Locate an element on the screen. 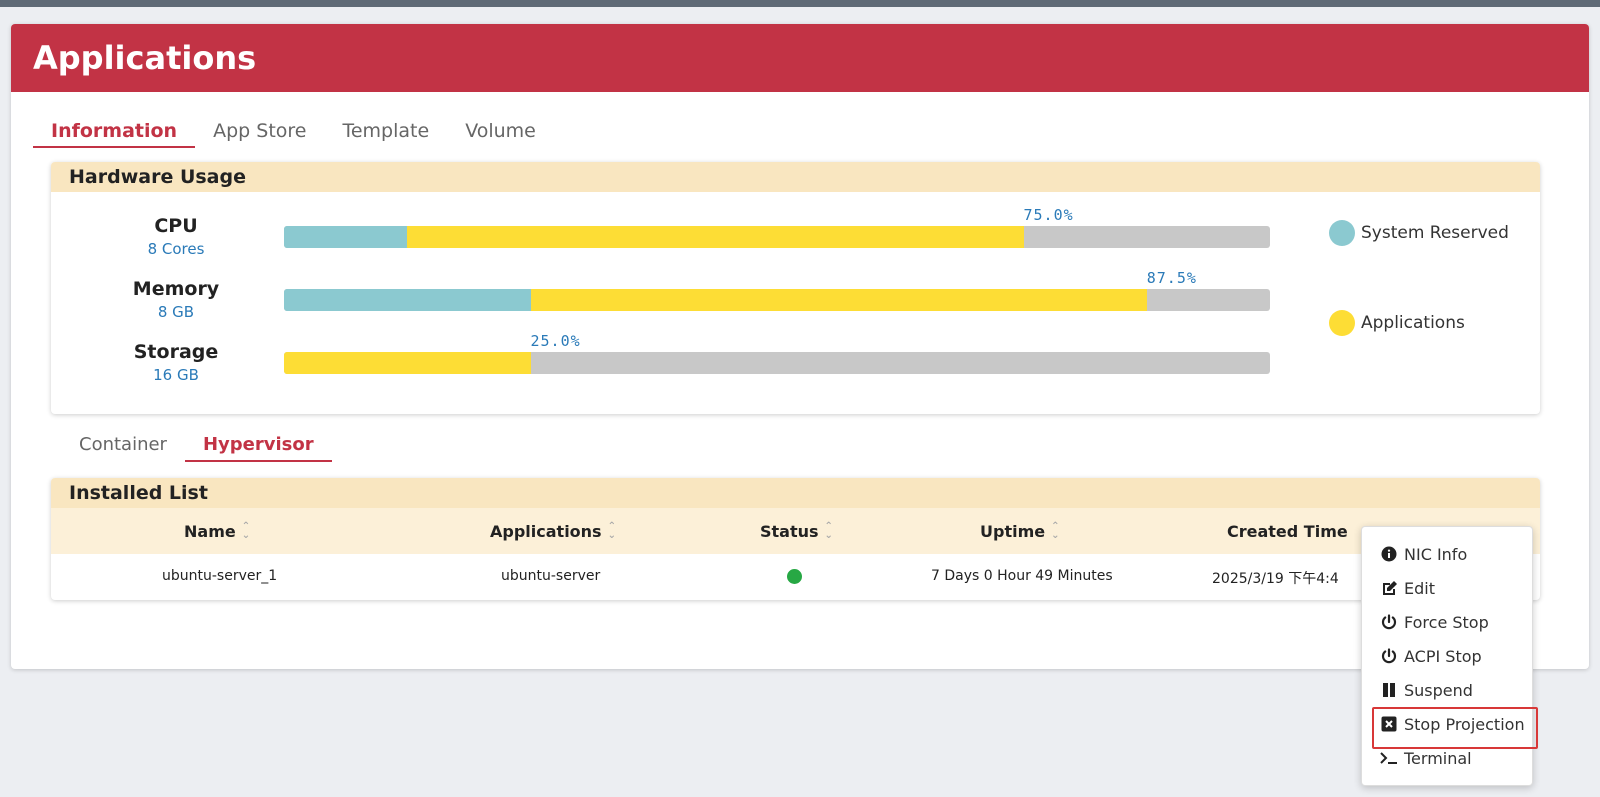  hw-label-memory: Memory 8 GB is located at coordinates (176, 300).